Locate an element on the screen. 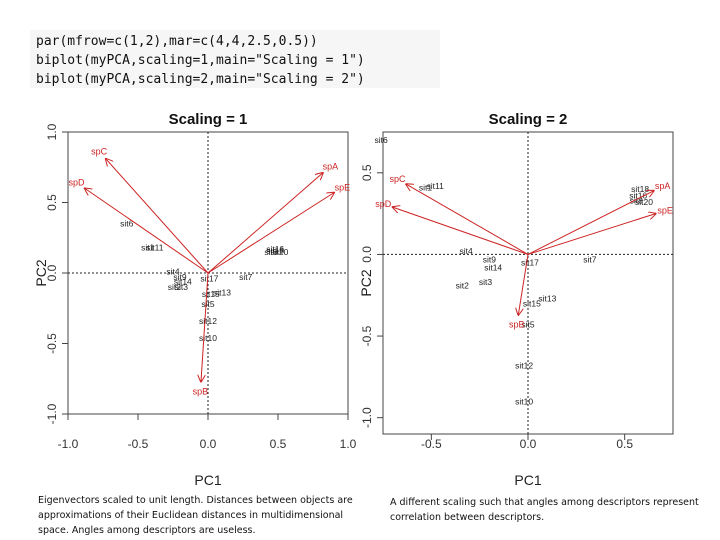 The image size is (720, 540). x-tick-label: -1.0 is located at coordinates (68, 444).